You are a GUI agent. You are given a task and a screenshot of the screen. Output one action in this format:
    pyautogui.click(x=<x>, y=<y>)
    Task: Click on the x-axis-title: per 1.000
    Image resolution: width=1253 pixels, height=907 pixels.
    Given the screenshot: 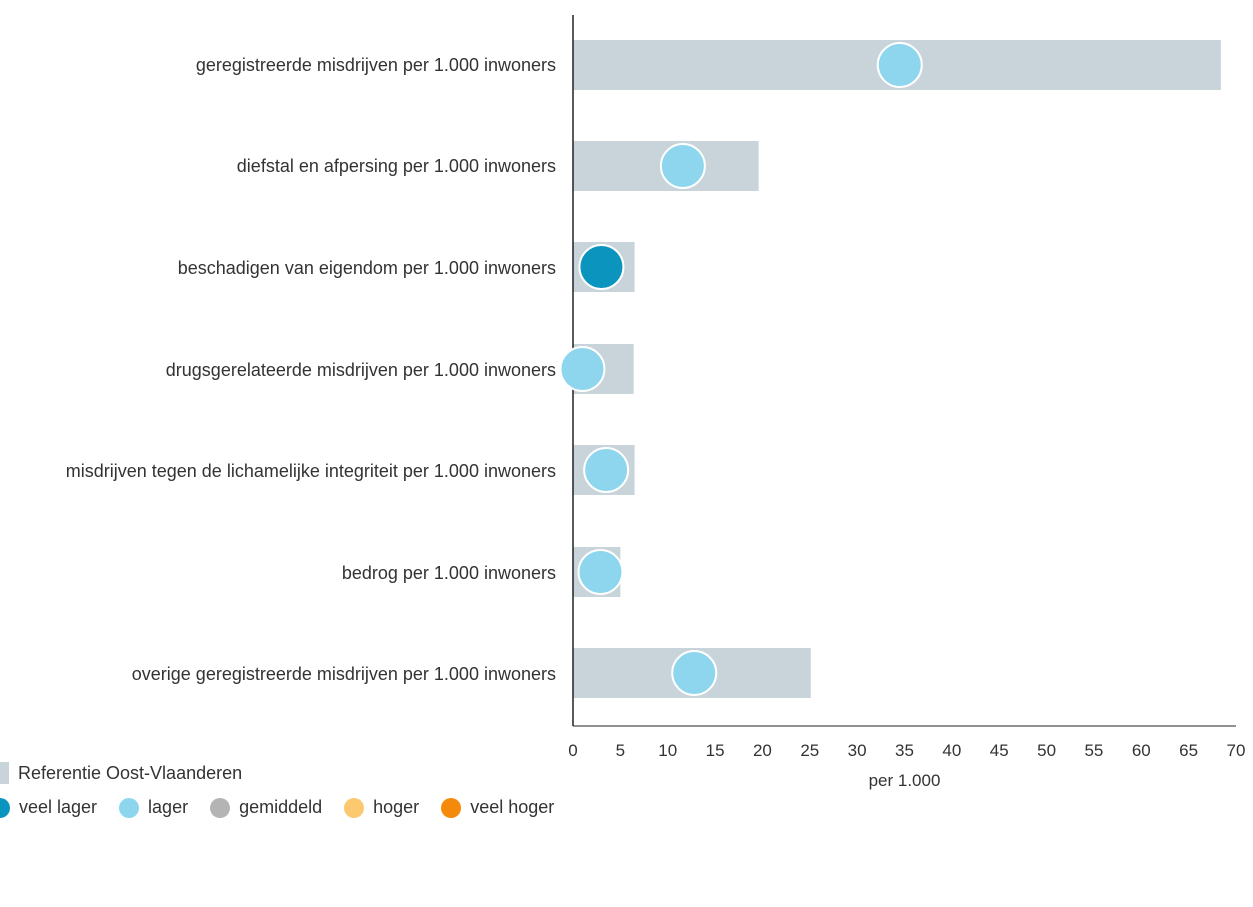 What is the action you would take?
    pyautogui.click(x=905, y=780)
    